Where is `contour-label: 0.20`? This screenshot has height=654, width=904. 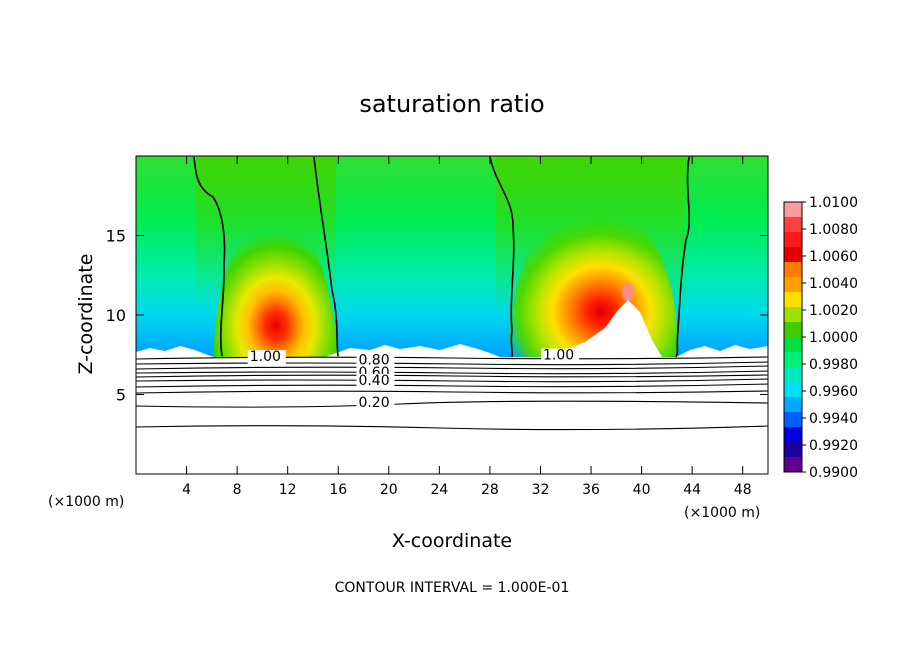
contour-label: 0.20 is located at coordinates (373, 403).